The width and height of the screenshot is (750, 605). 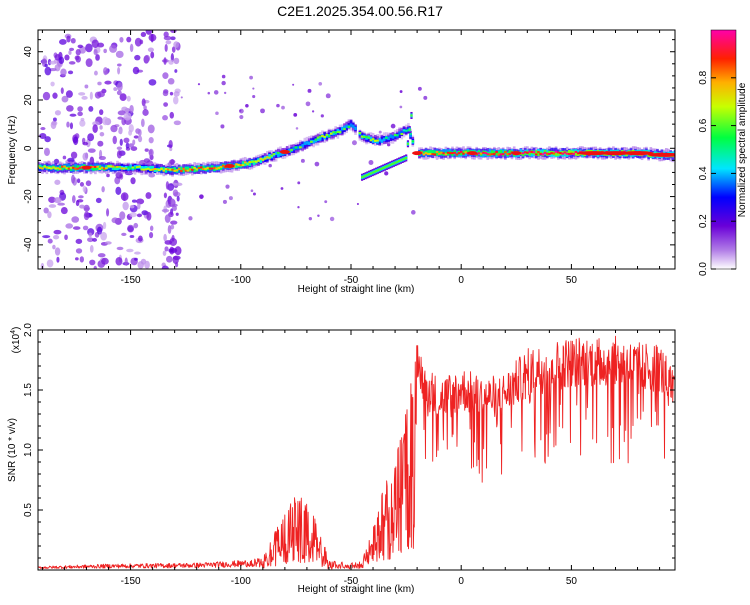 I want to click on peak-spot, so click(x=615, y=153).